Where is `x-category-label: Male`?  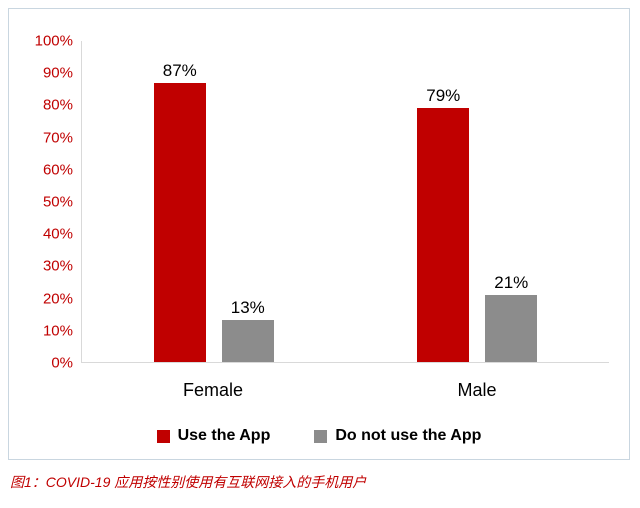
x-category-label: Male is located at coordinates (477, 390).